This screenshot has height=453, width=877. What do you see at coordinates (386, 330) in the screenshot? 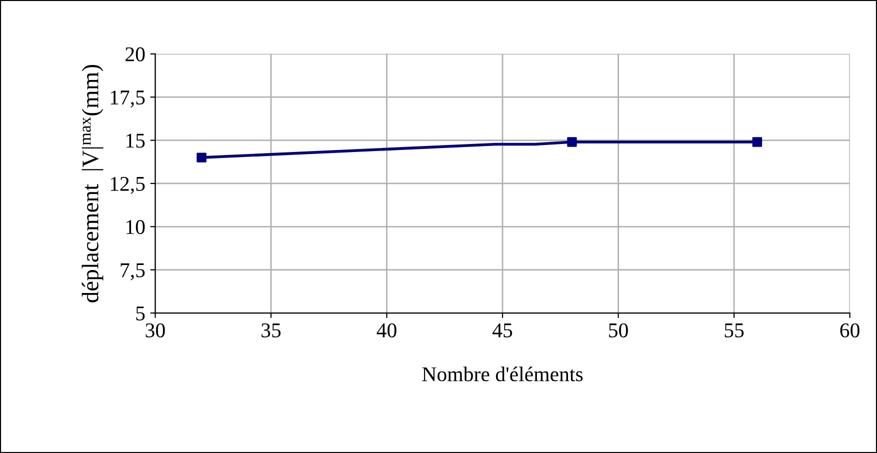
I see `x-tick-label: 40` at bounding box center [386, 330].